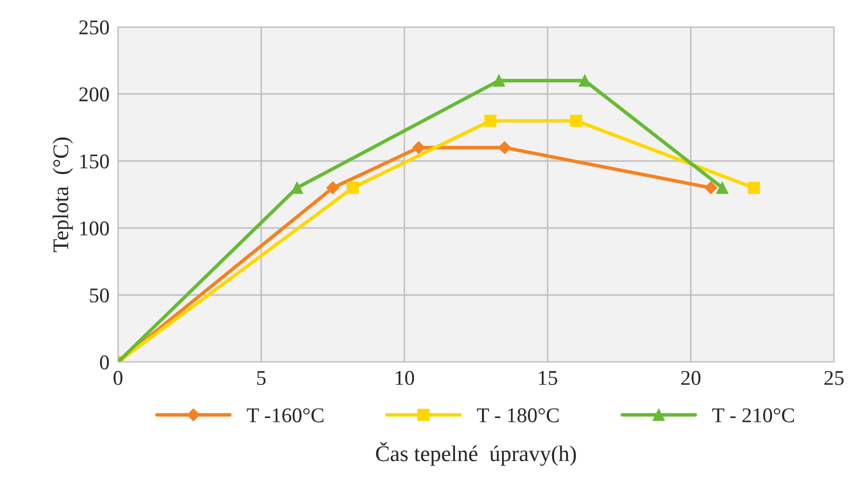 The width and height of the screenshot is (851, 493). I want to click on legend-label: T -160°C, so click(285, 415).